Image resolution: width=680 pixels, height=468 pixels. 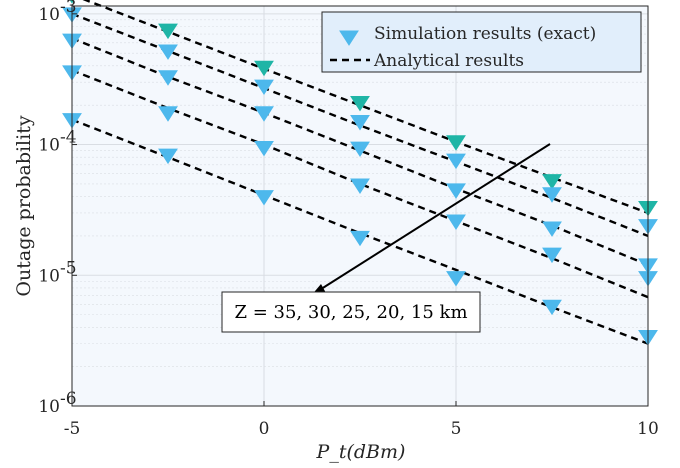 What do you see at coordinates (72, 429) in the screenshot?
I see `x-tick-label: -5` at bounding box center [72, 429].